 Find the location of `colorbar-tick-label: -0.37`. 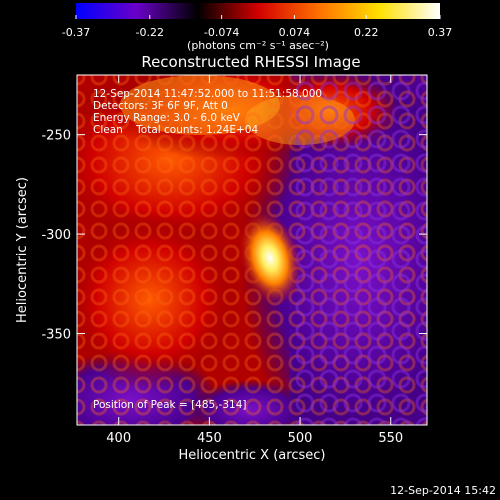

colorbar-tick-label: -0.37 is located at coordinates (76, 32).